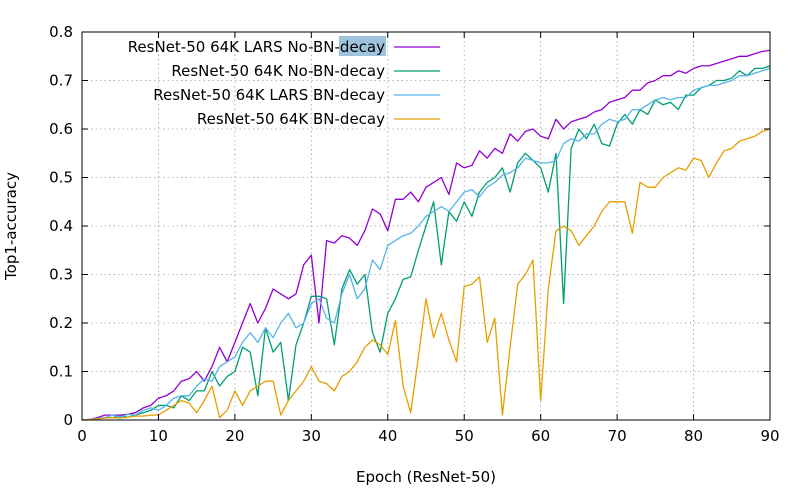 This screenshot has height=498, width=812. What do you see at coordinates (291, 119) in the screenshot?
I see `legend-label-4: ResNet-50 64K BN-decay` at bounding box center [291, 119].